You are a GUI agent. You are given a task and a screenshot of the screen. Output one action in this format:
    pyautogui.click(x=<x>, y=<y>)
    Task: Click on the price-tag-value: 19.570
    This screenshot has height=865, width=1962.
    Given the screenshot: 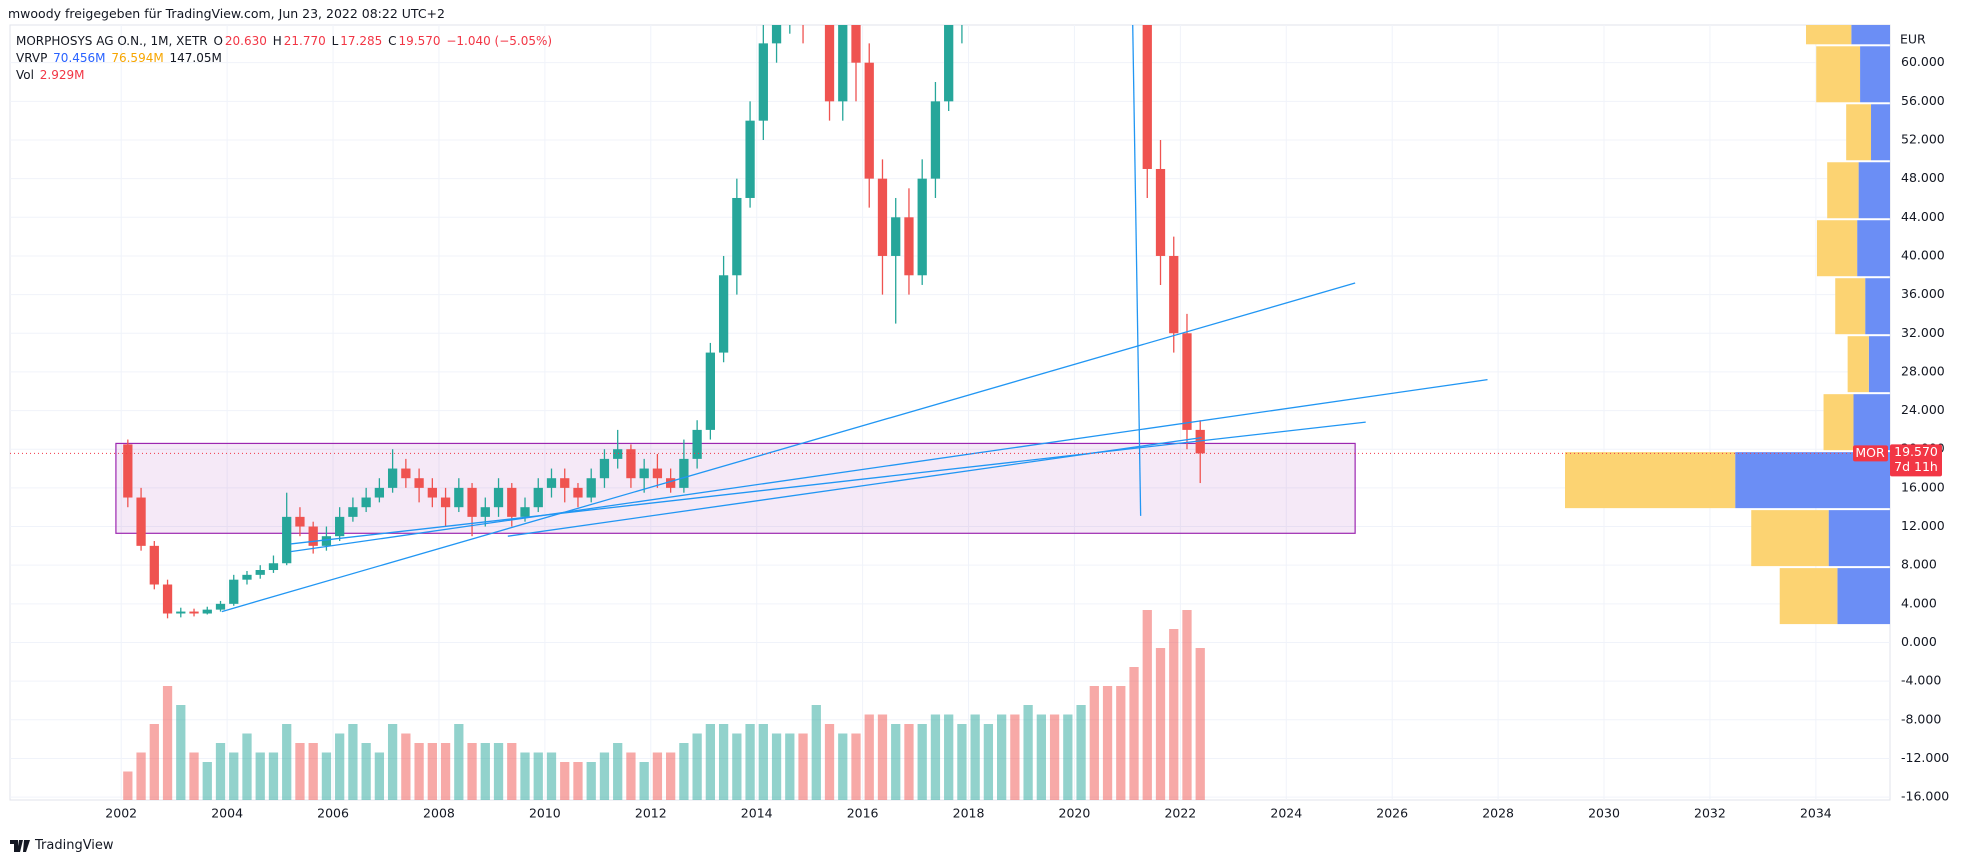 What is the action you would take?
    pyautogui.click(x=1916, y=451)
    